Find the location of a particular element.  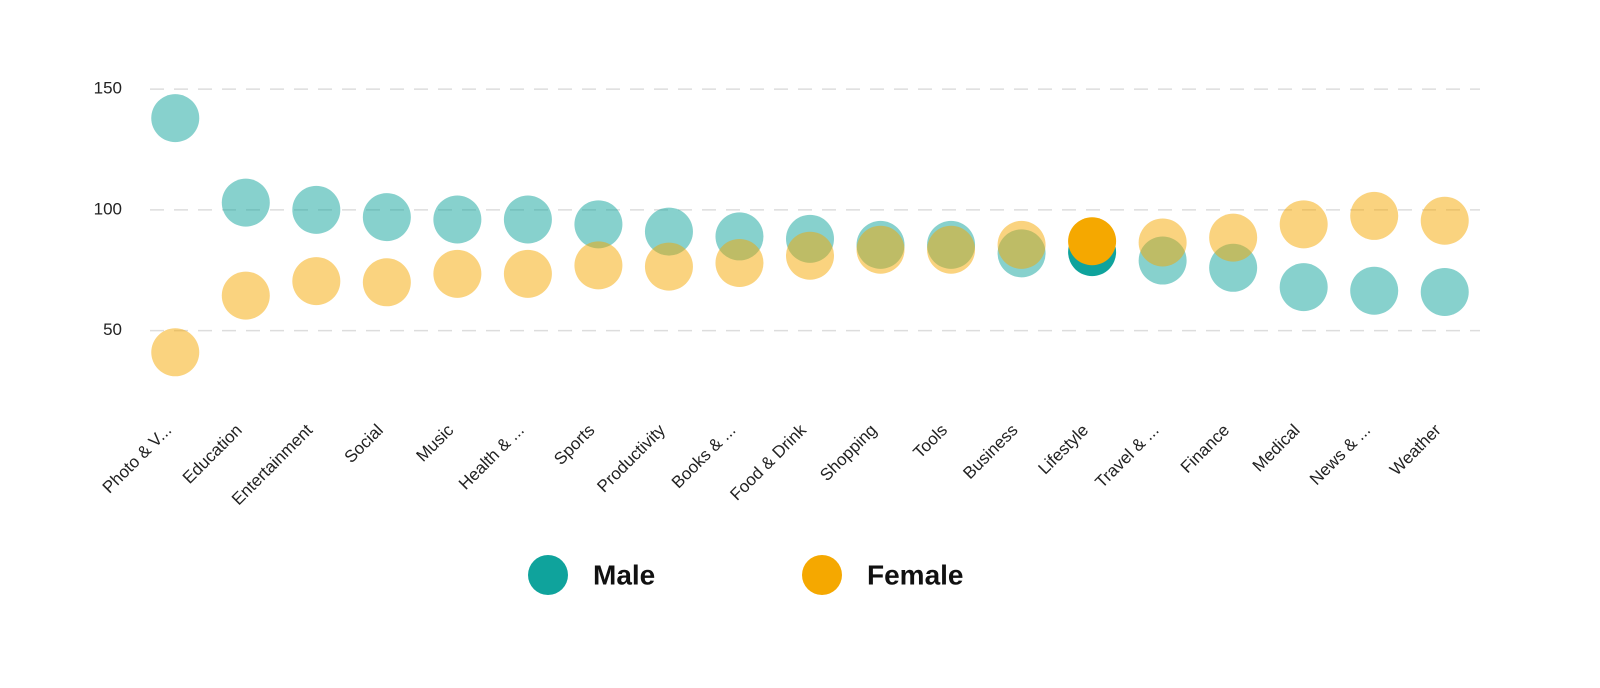

x-tick-label: Sports is located at coordinates (574, 445).